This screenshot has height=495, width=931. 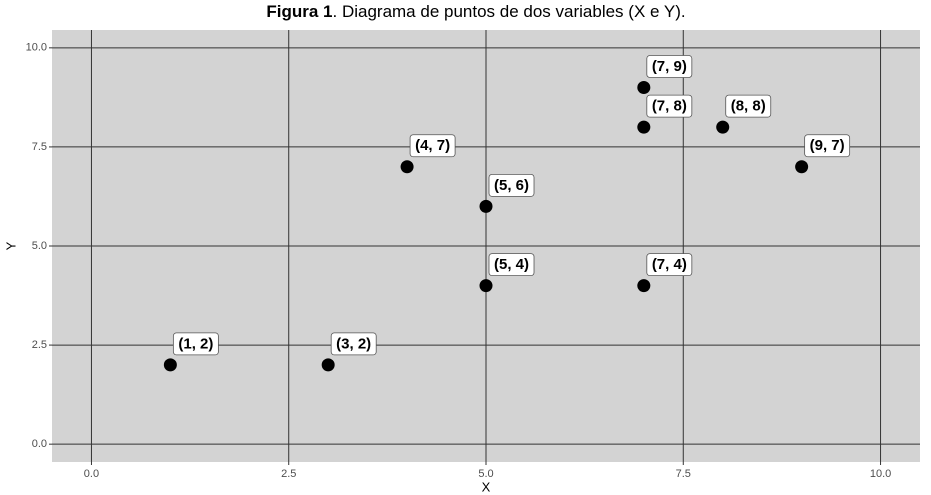 What do you see at coordinates (299, 11) in the screenshot?
I see `title-bold: Figura 1` at bounding box center [299, 11].